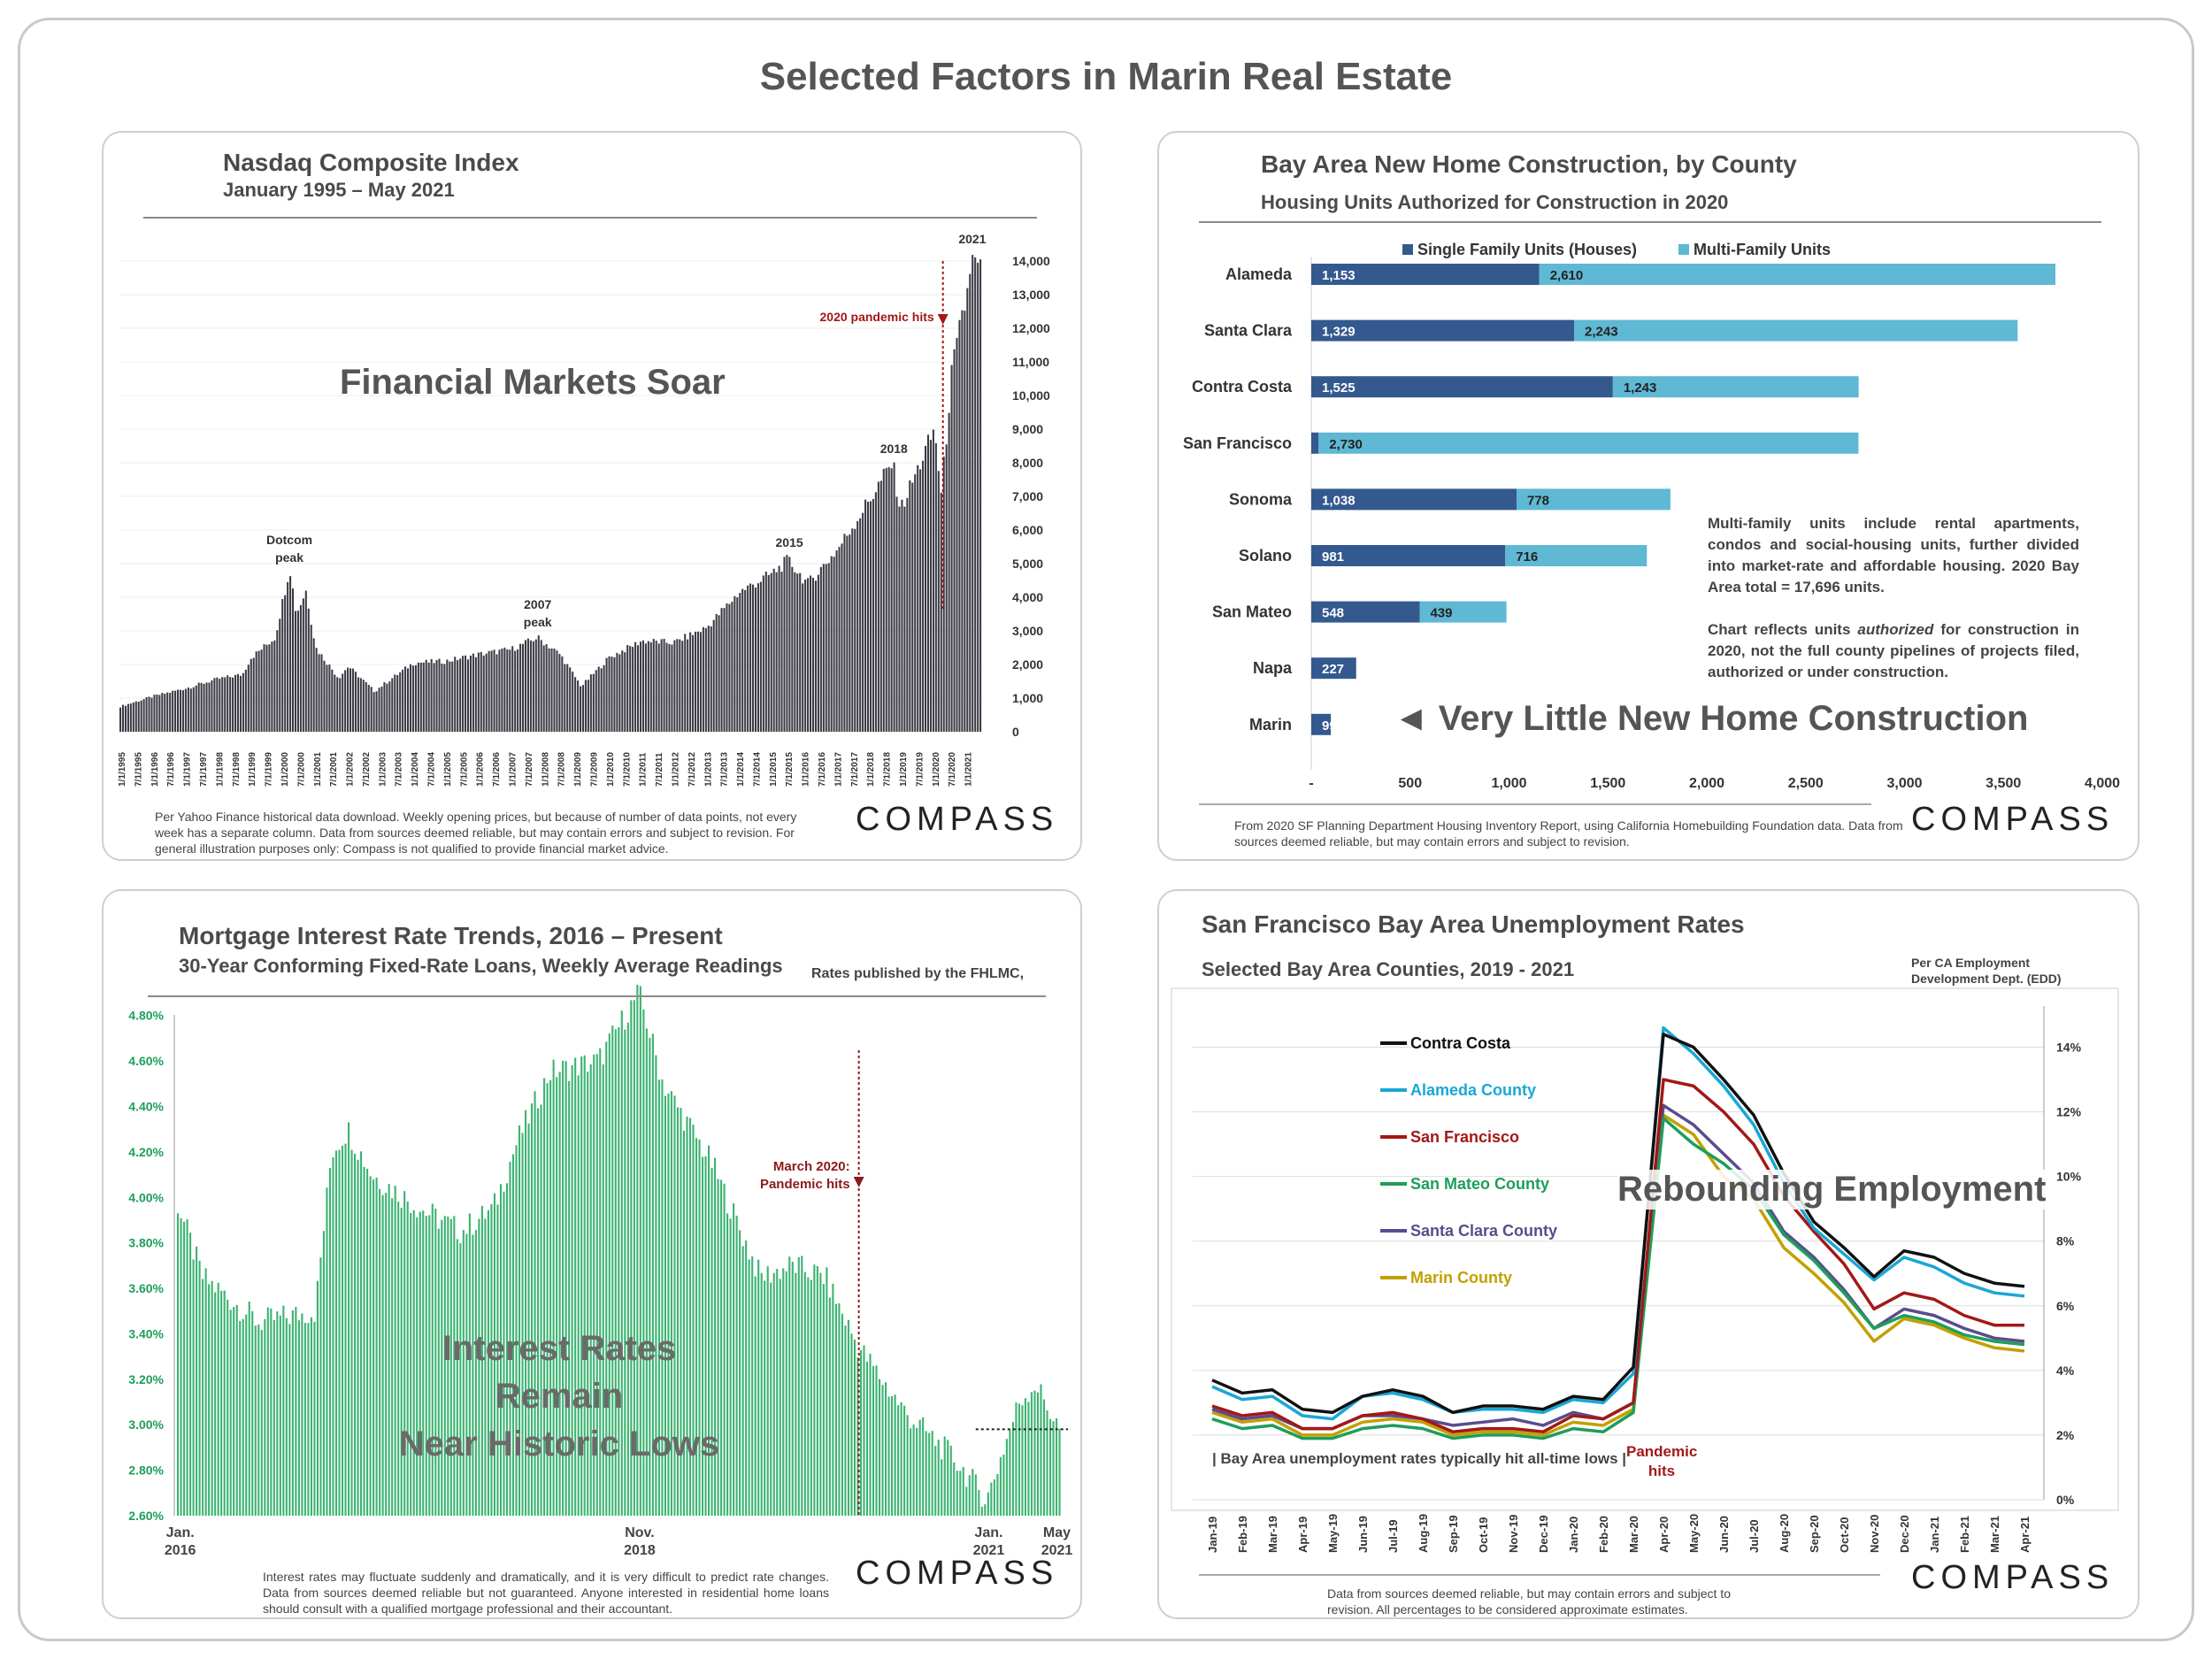 This screenshot has width=2212, height=1659. Describe the element at coordinates (676, 770) in the screenshot. I see `nasdaq-xtick-label: 1/1/2012` at that location.